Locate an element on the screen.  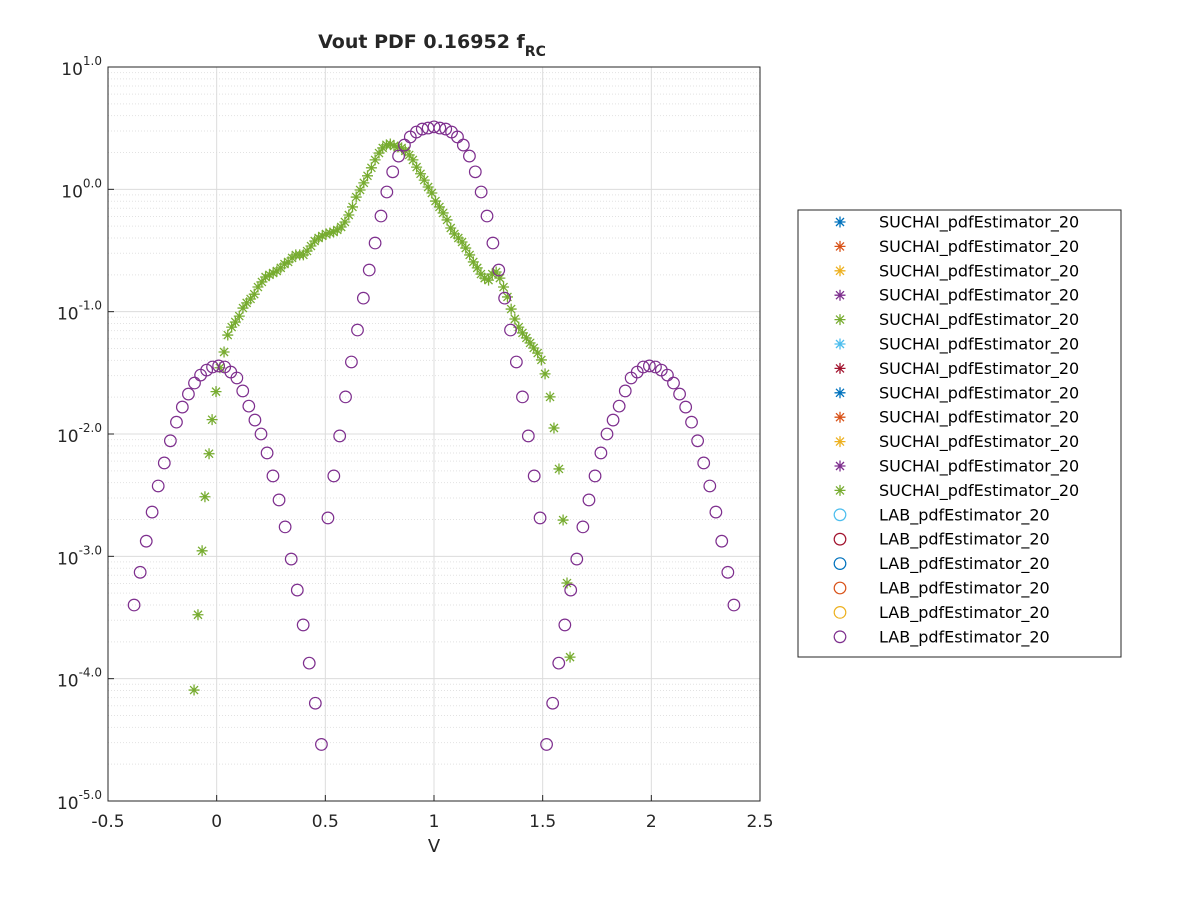
y-tick-exponent: -3.0 is located at coordinates (90, 550).